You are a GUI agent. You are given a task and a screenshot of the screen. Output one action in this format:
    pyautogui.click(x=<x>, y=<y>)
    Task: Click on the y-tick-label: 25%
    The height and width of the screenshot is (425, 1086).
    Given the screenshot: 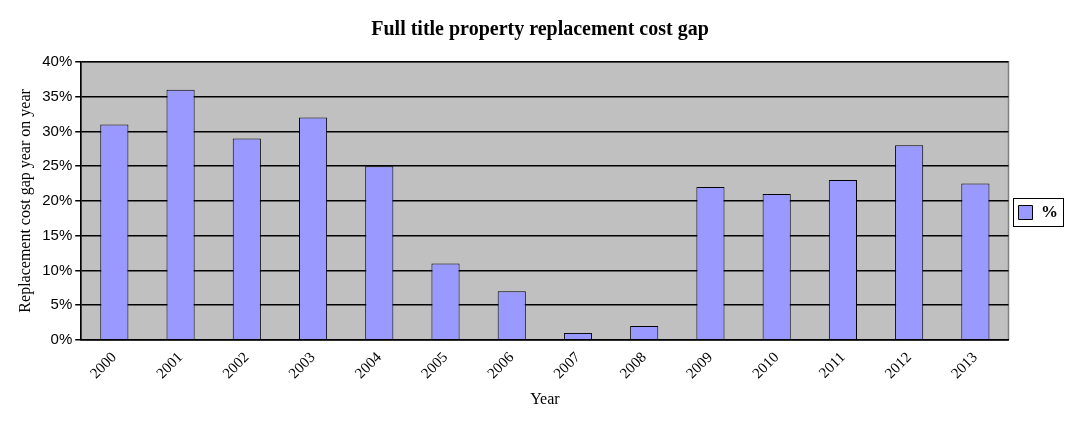 What is the action you would take?
    pyautogui.click(x=57, y=165)
    